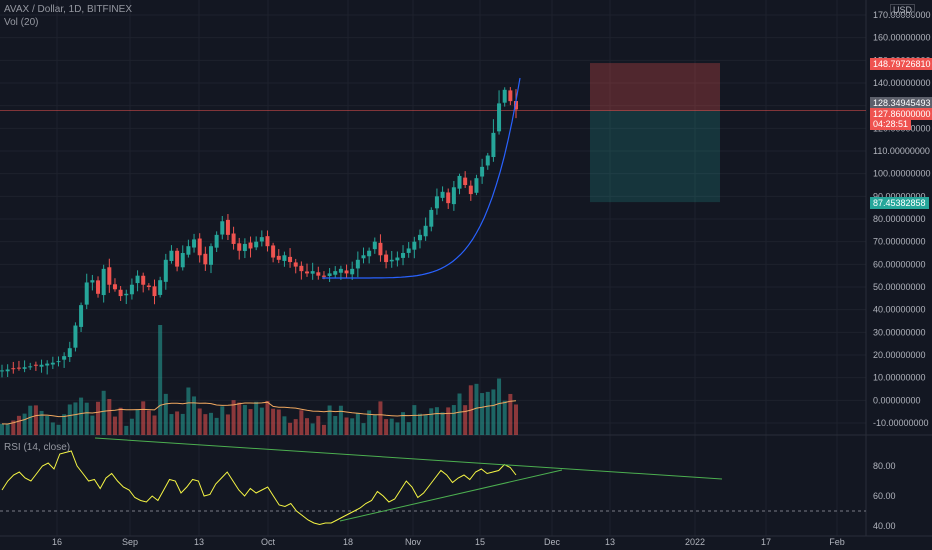 The width and height of the screenshot is (932, 550). I want to click on countdown-badge: 04:28:51, so click(891, 124).